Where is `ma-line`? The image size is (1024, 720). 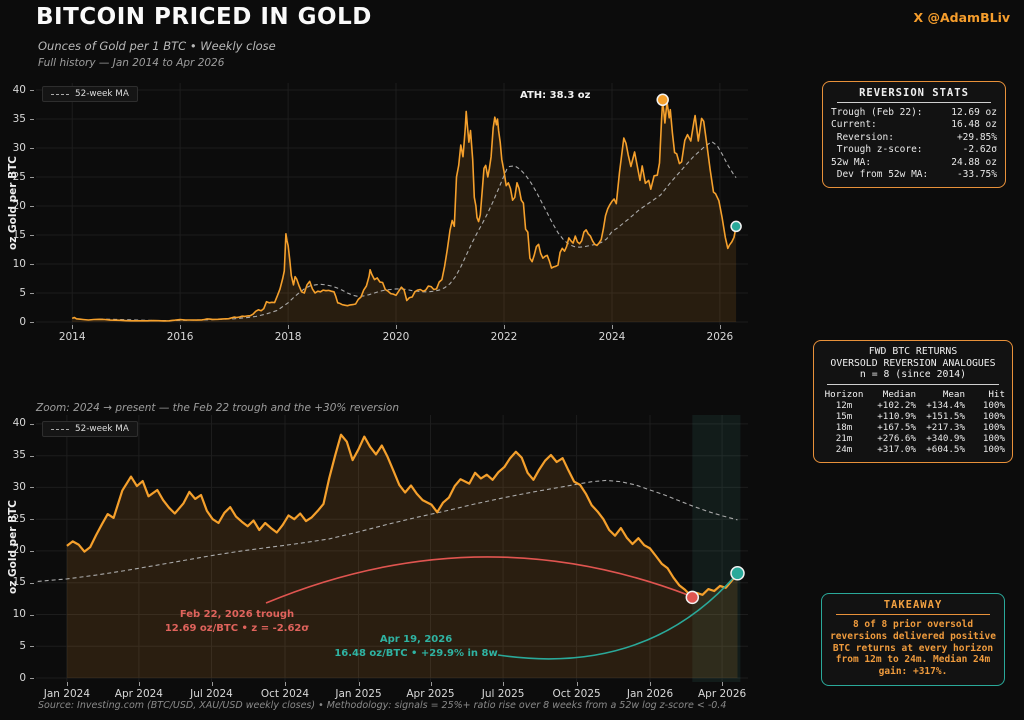 ma-line is located at coordinates (387, 530).